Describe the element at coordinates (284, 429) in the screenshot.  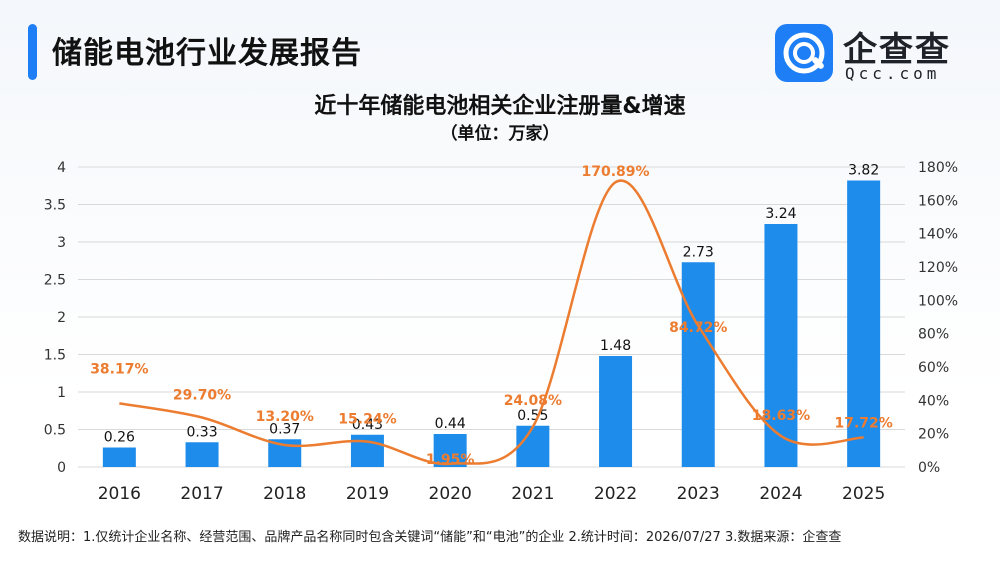
I see `bar-value-label: 0.37` at that location.